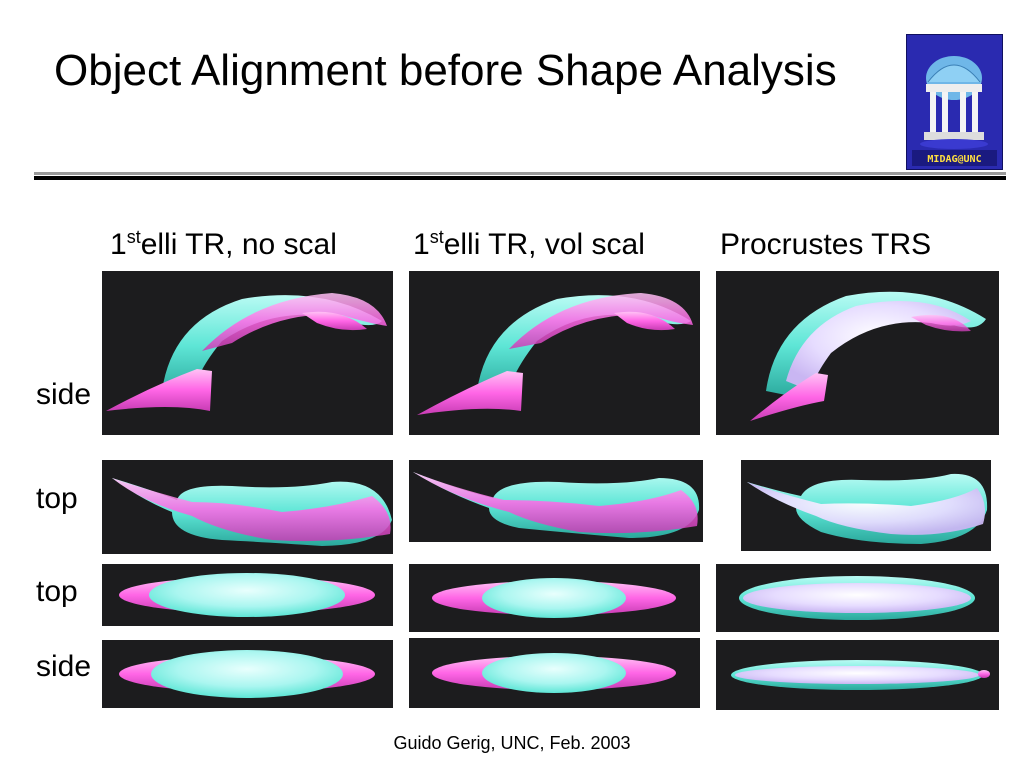 Image resolution: width=1024 pixels, height=768 pixels. What do you see at coordinates (857, 598) in the screenshot?
I see `panel-ellipsoid-top-procrustes` at bounding box center [857, 598].